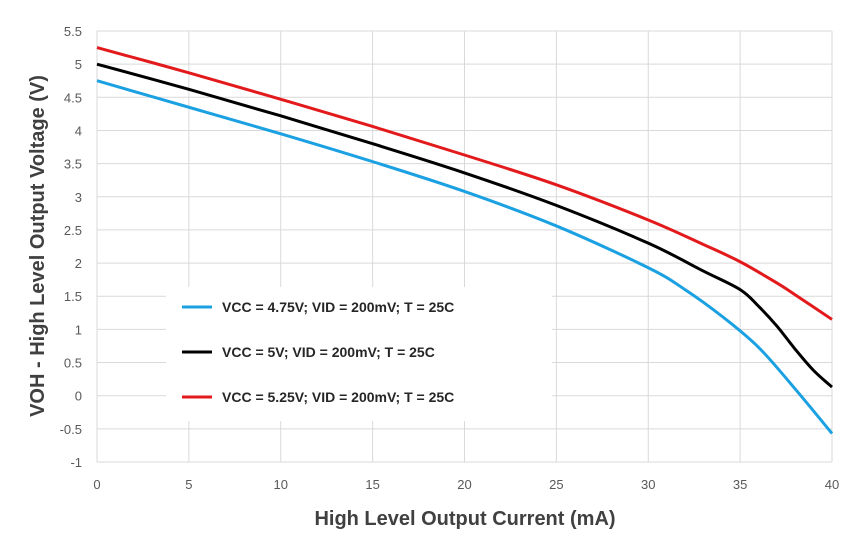 This screenshot has height=551, width=859. Describe the element at coordinates (78, 64) in the screenshot. I see `y-tick-label: 5` at that location.